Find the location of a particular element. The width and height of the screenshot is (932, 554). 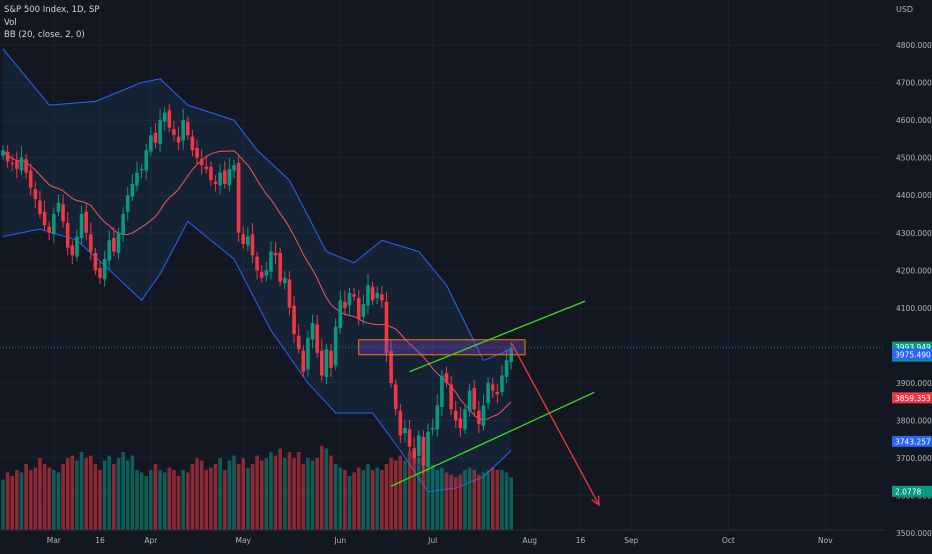

legend-bollinger: BB (20, close, 2, 0) is located at coordinates (44, 35).